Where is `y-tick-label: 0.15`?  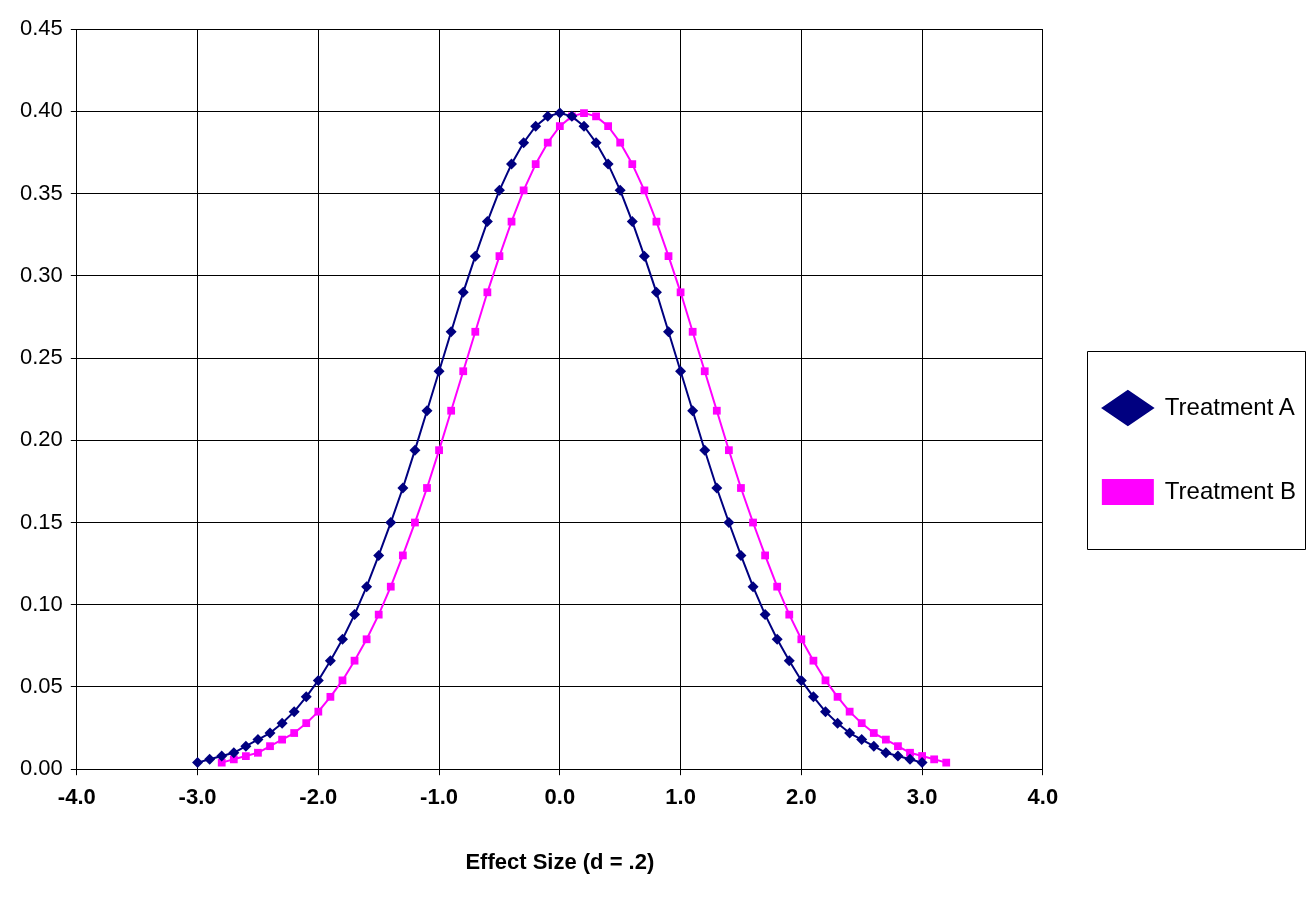
y-tick-label: 0.15 is located at coordinates (41, 521).